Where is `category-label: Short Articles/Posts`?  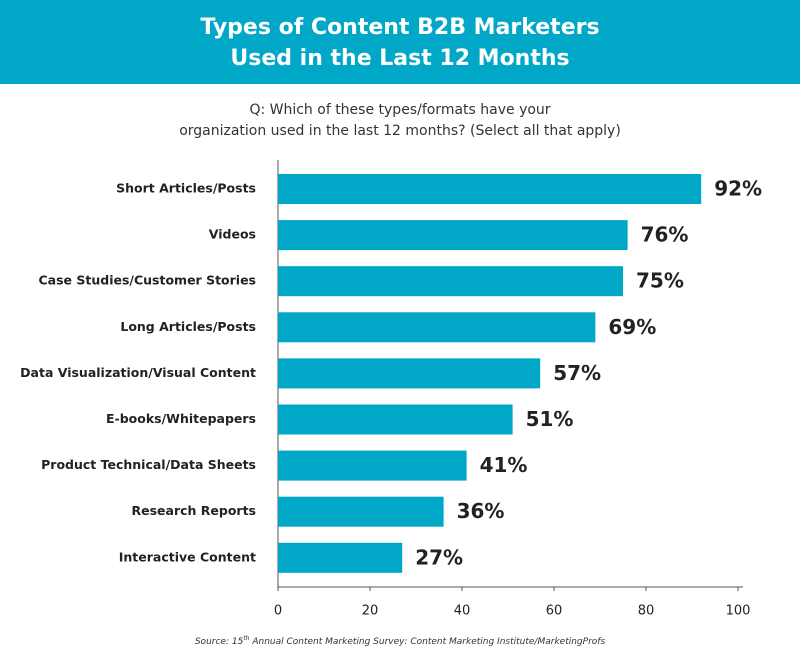 category-label: Short Articles/Posts is located at coordinates (186, 188).